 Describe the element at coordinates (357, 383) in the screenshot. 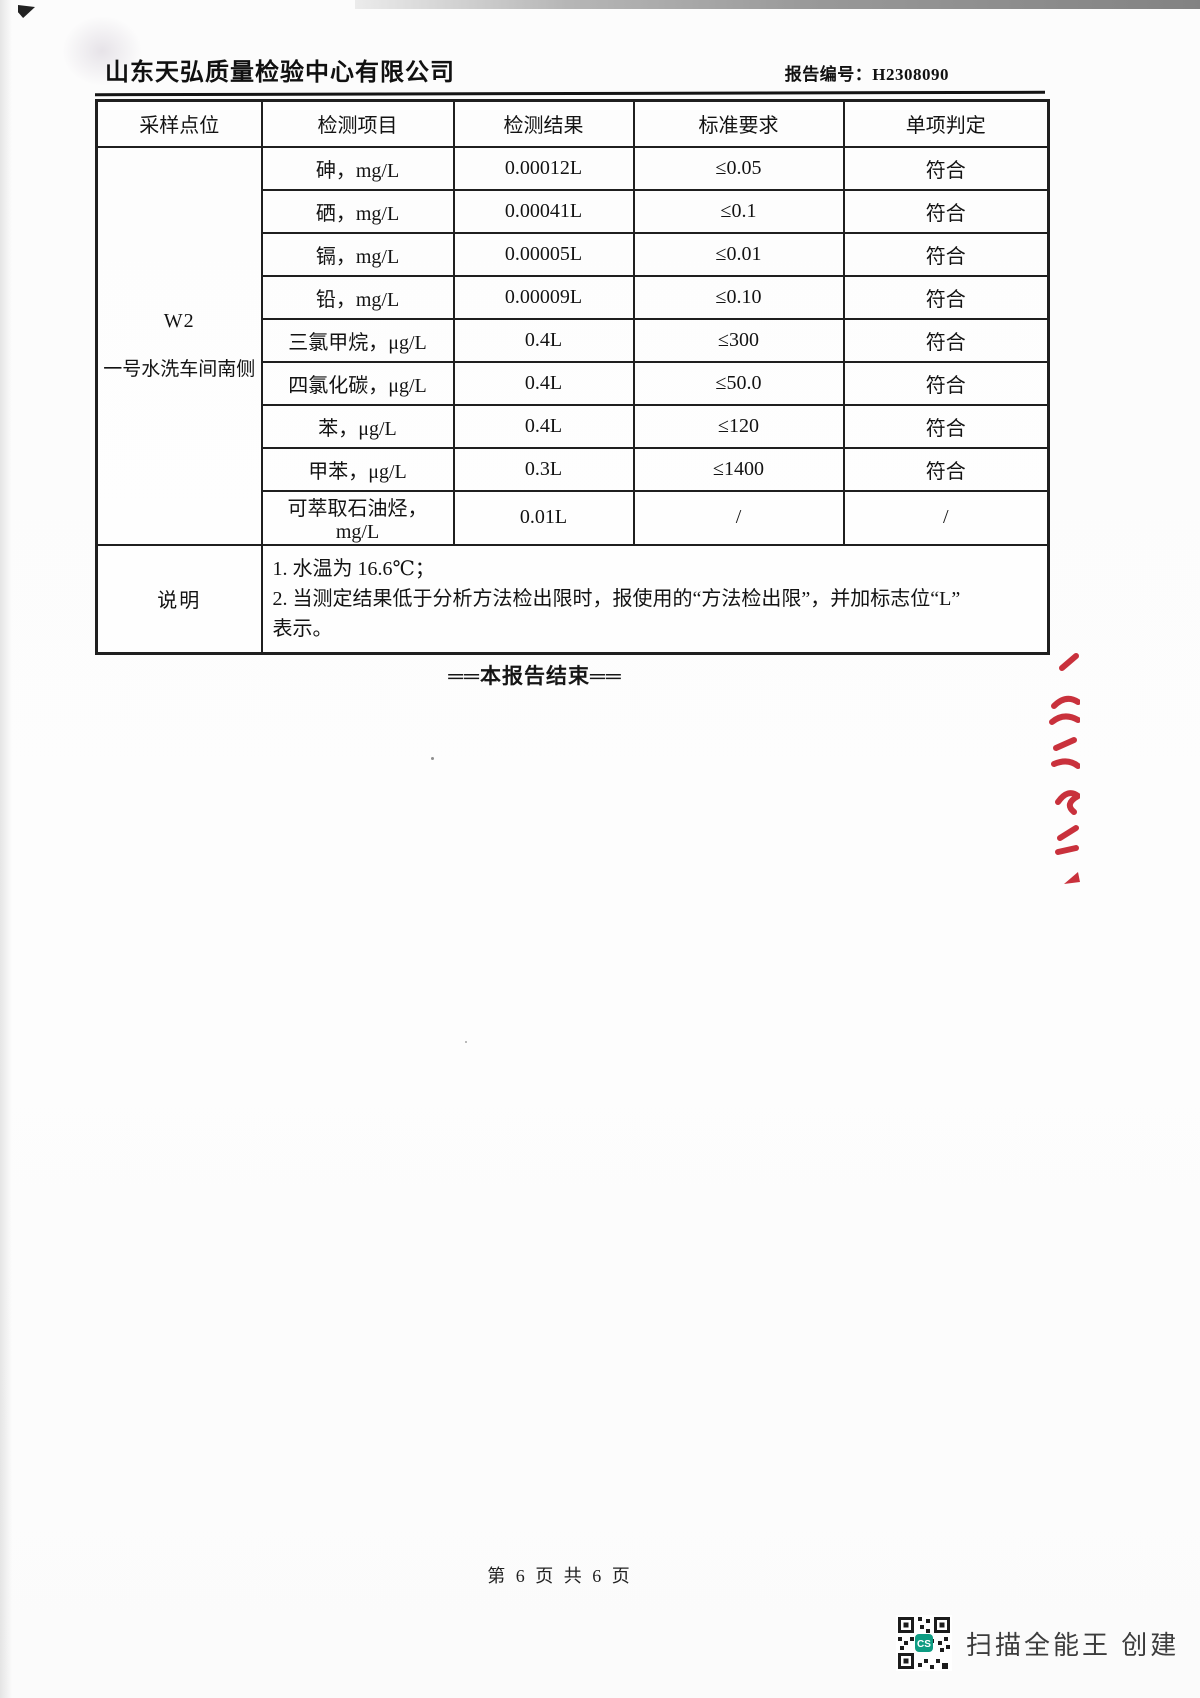

I see `cell-item: 四氯化碳，μg/L` at that location.